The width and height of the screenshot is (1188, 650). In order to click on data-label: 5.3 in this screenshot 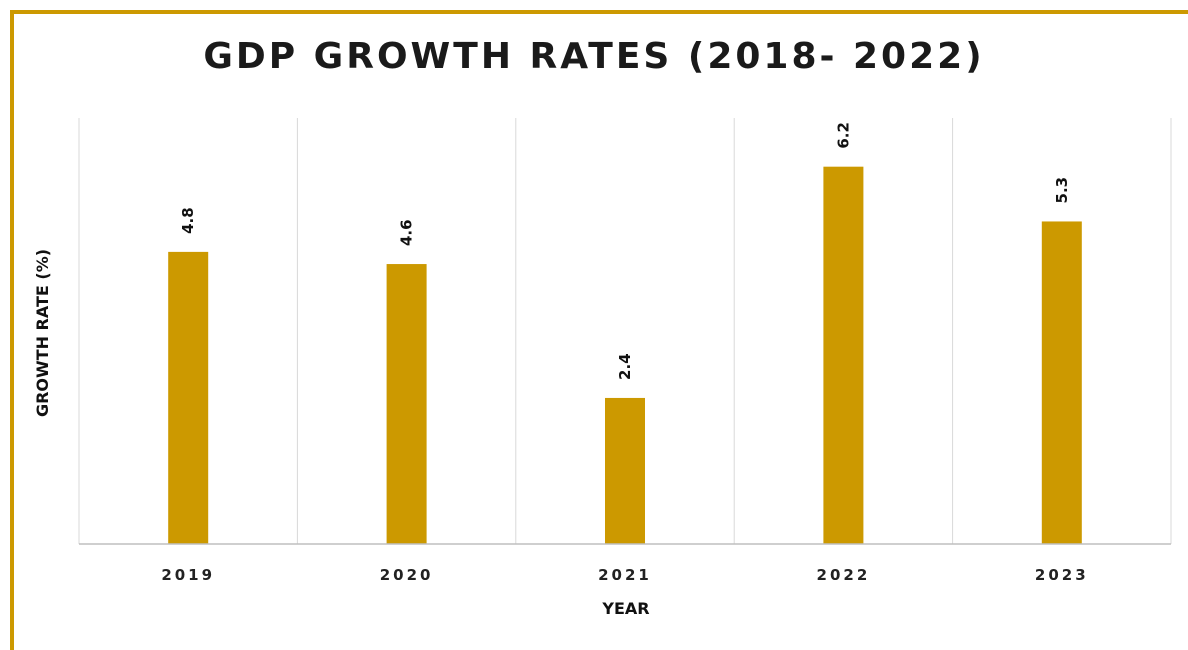, I will do `click(1062, 190)`.